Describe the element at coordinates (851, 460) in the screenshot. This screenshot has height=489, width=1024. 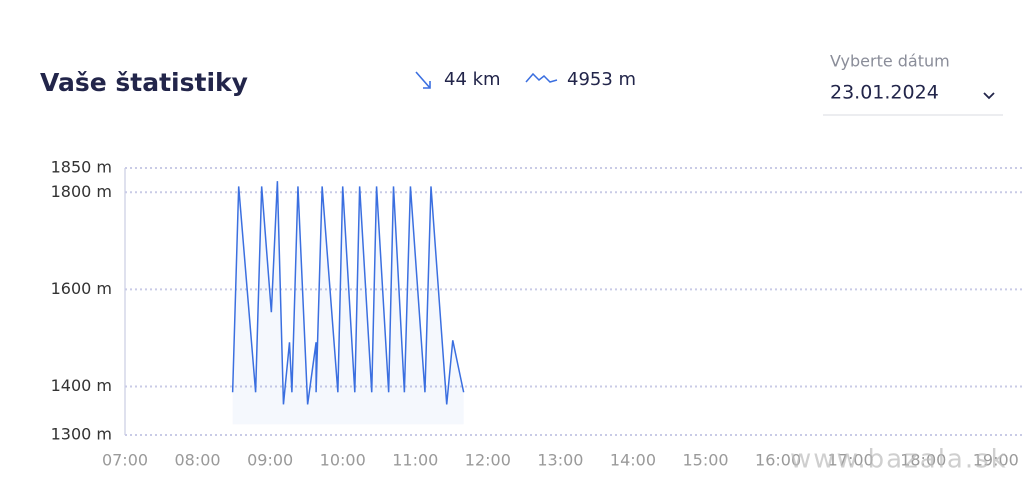
I see `x-tick-label: 17:00` at that location.